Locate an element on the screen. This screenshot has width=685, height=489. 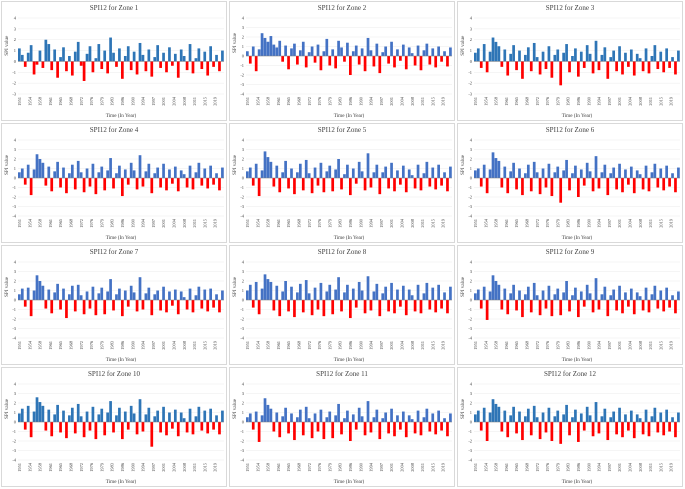
x-tick-label: 2011 is located at coordinates (422, 101).